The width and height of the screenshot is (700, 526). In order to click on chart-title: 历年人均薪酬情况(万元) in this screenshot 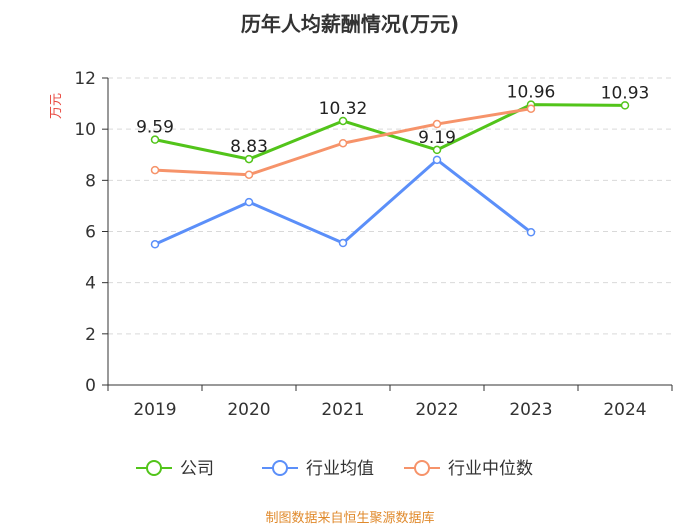, I will do `click(350, 24)`.